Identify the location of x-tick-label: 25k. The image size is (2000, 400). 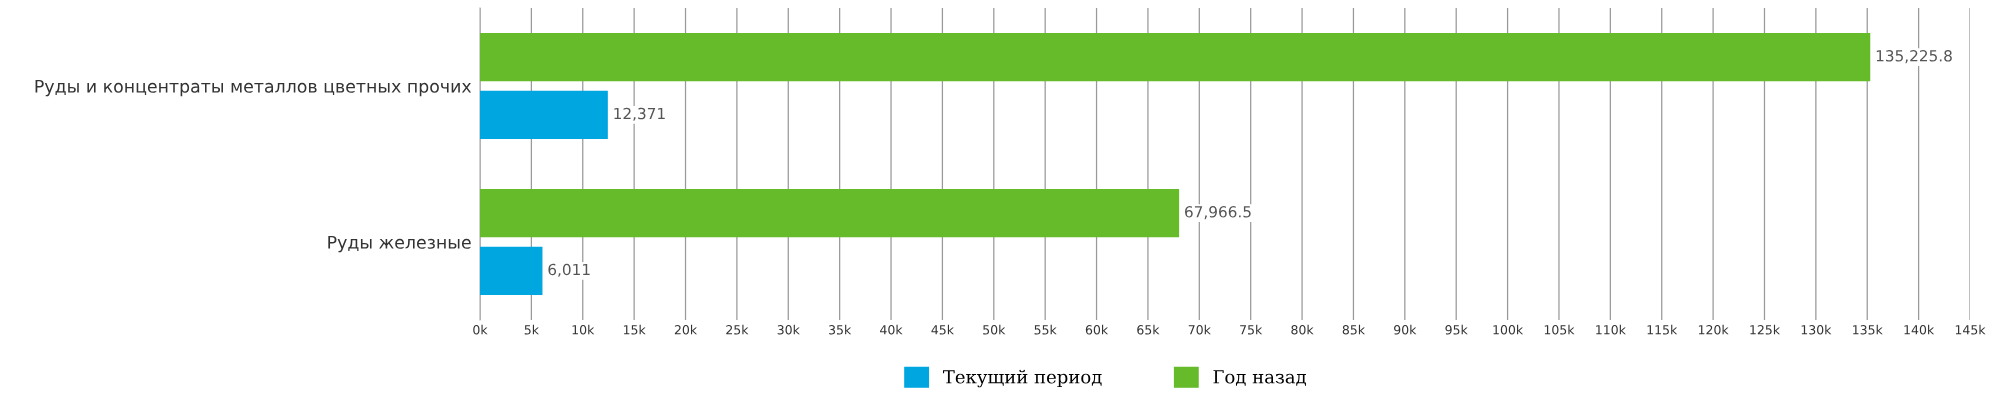
(737, 329).